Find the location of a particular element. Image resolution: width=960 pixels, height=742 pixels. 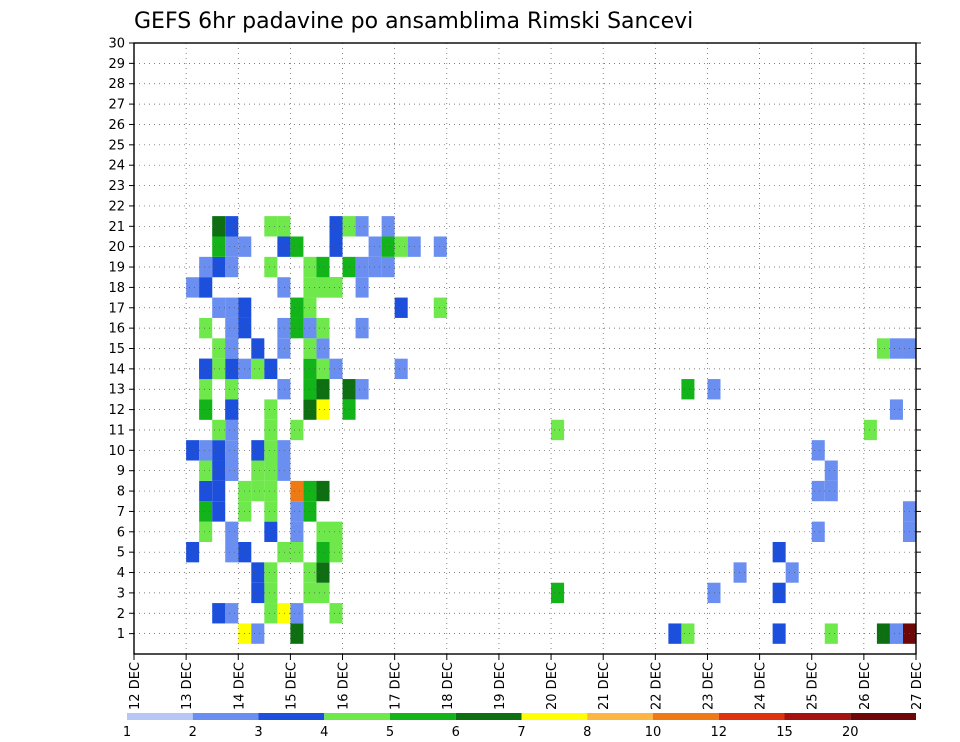

x-tick-label: 18 DEC is located at coordinates (448, 686).